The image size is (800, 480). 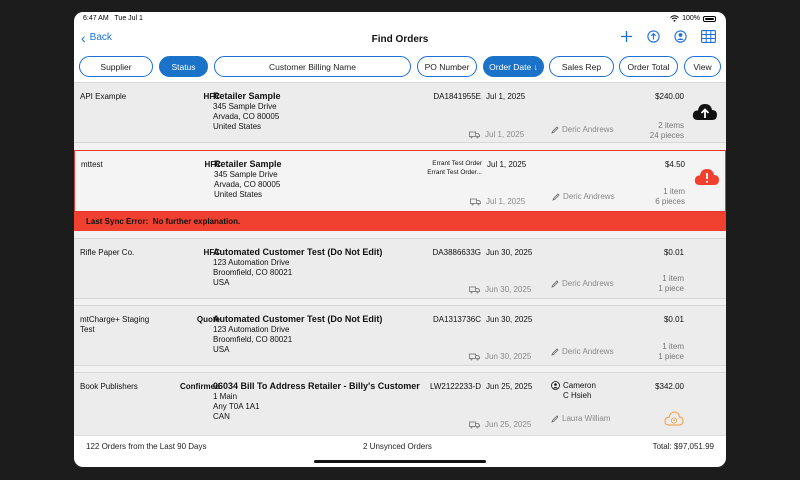 What do you see at coordinates (456, 252) in the screenshot?
I see `order-number: DA3886633G` at bounding box center [456, 252].